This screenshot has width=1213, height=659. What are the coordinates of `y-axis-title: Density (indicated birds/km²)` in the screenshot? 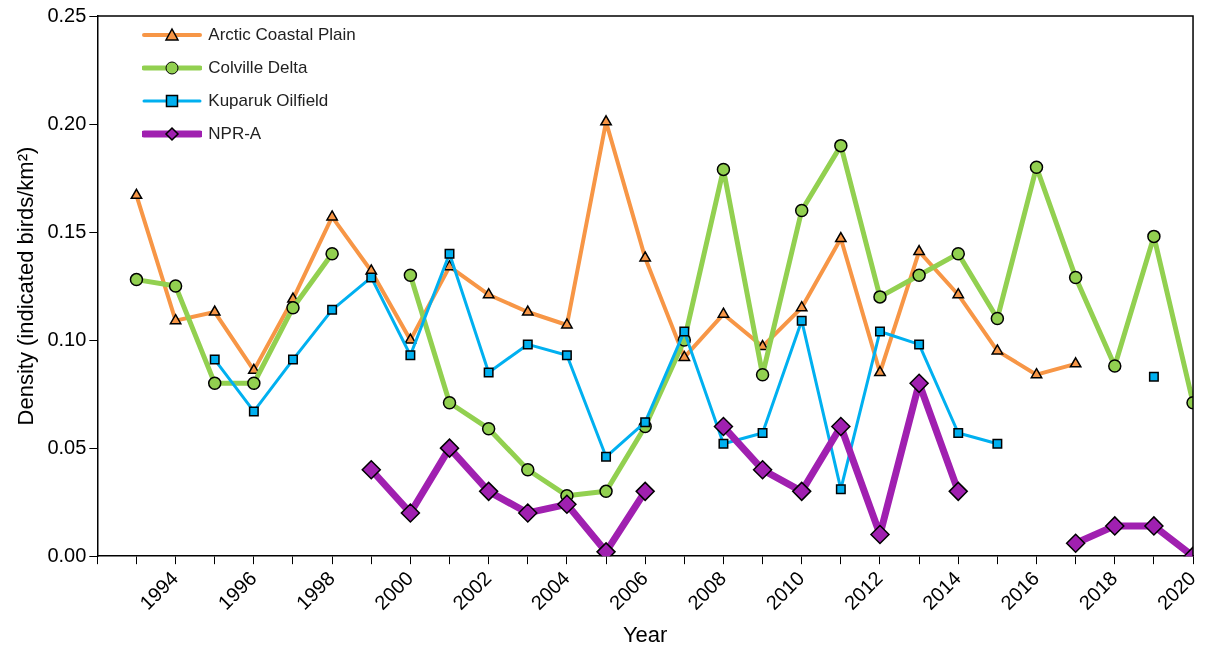 It's located at (26, 286).